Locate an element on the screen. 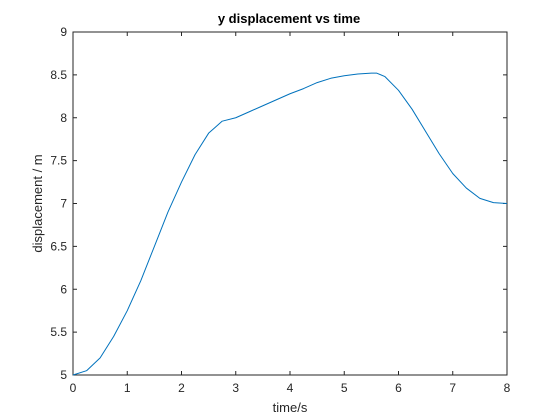 This screenshot has height=420, width=560. y-tick-label: 5.5 is located at coordinates (58, 332).